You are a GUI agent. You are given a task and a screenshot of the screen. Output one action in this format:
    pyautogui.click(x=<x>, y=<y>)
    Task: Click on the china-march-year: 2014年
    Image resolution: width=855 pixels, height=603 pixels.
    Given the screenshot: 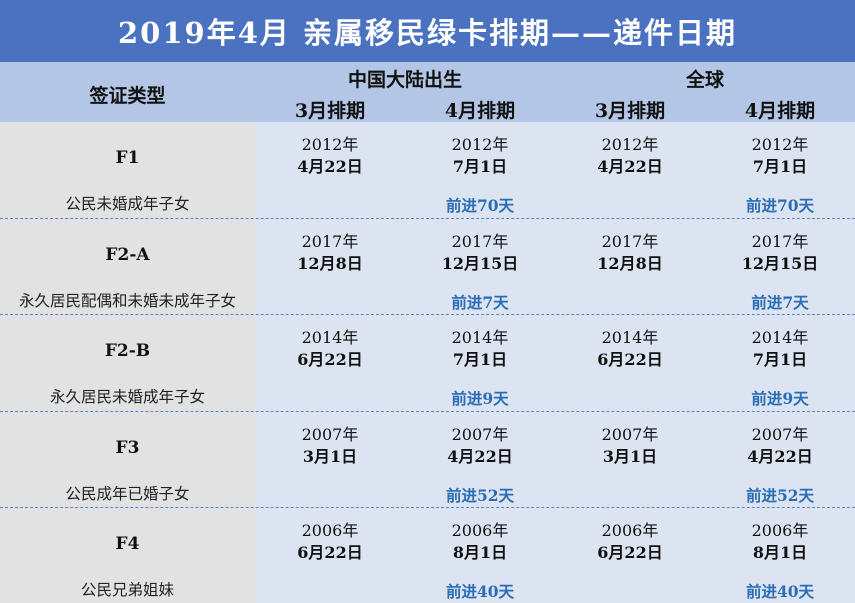 What is the action you would take?
    pyautogui.click(x=330, y=338)
    